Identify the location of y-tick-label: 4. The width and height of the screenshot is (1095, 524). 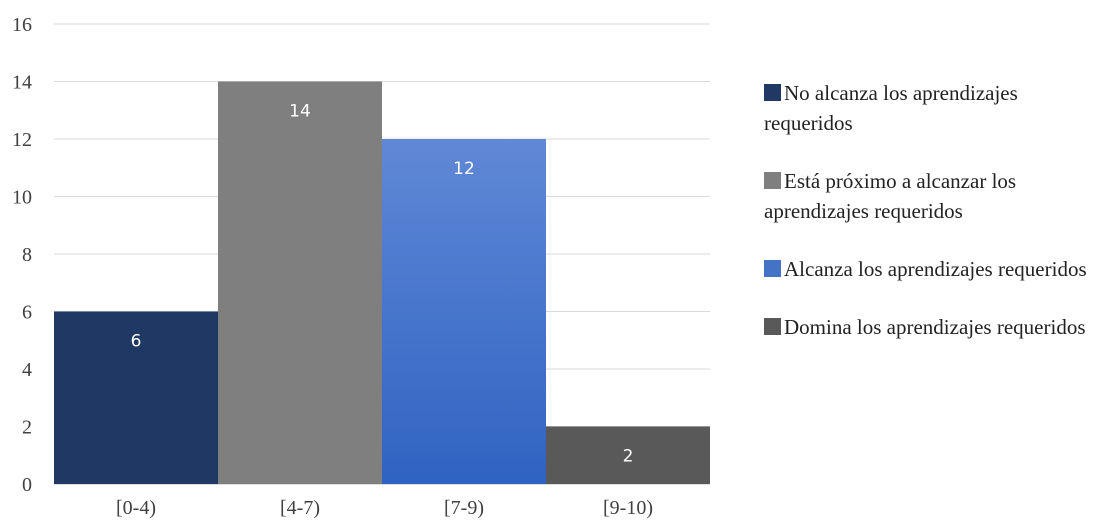
(27, 370).